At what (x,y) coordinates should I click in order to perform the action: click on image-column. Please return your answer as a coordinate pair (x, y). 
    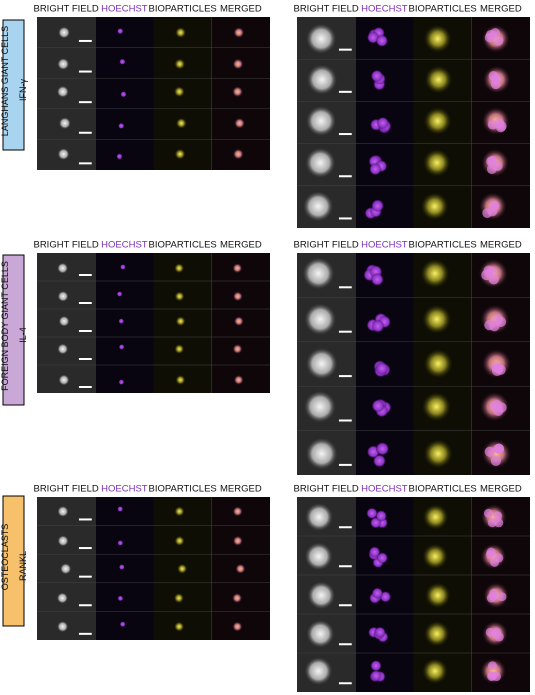
    Looking at the image, I should click on (124, 568).